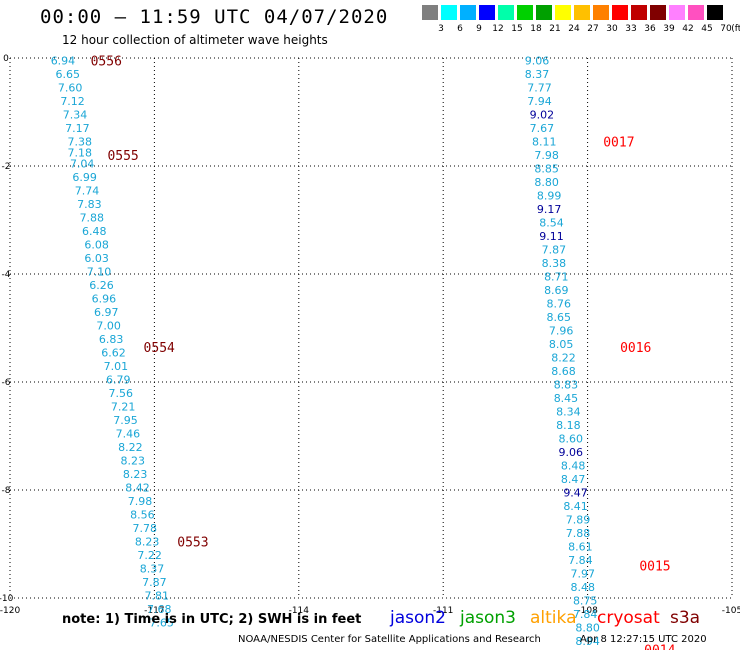 The width and height of the screenshot is (740, 650). Describe the element at coordinates (566, 398) in the screenshot. I see `wave-height-value: 8.45` at that location.